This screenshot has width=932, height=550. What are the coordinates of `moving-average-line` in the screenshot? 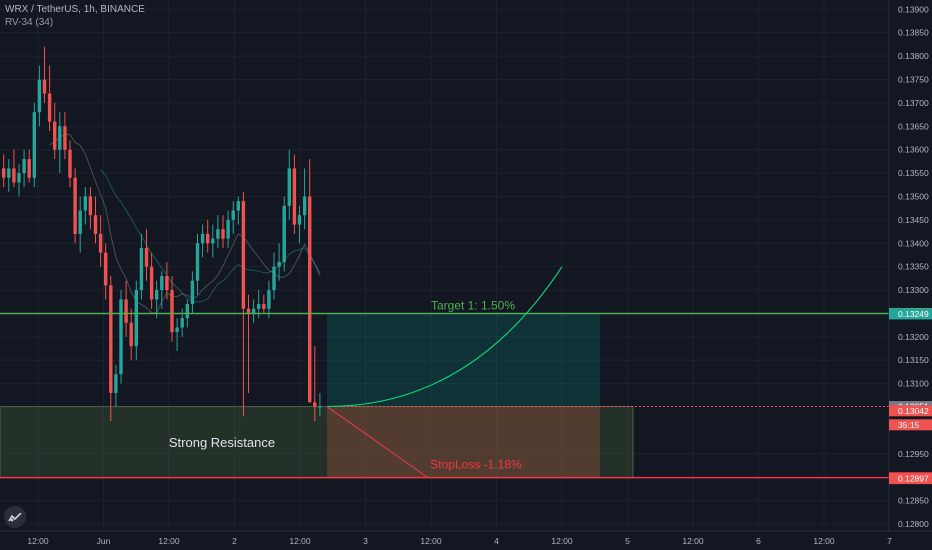 It's located at (210, 236).